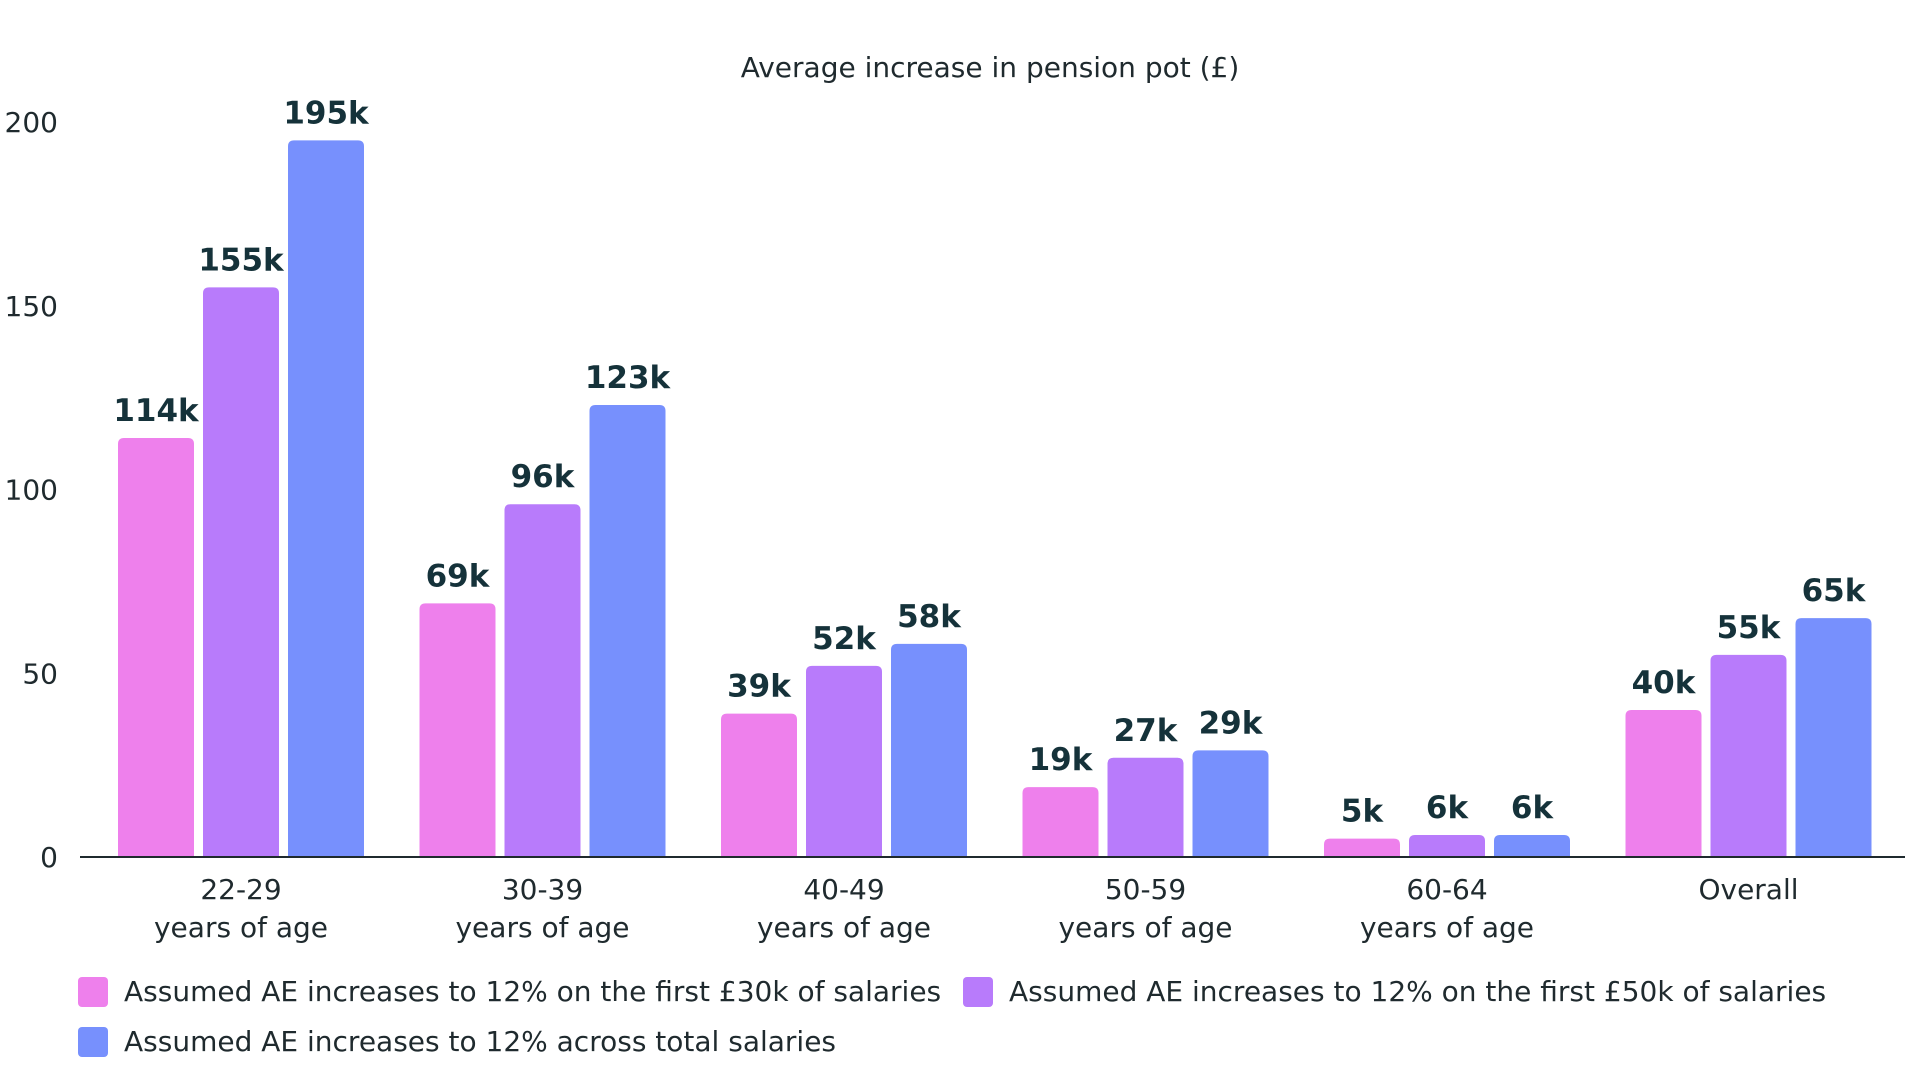  Describe the element at coordinates (1231, 723) in the screenshot. I see `data-label: 29k` at that location.